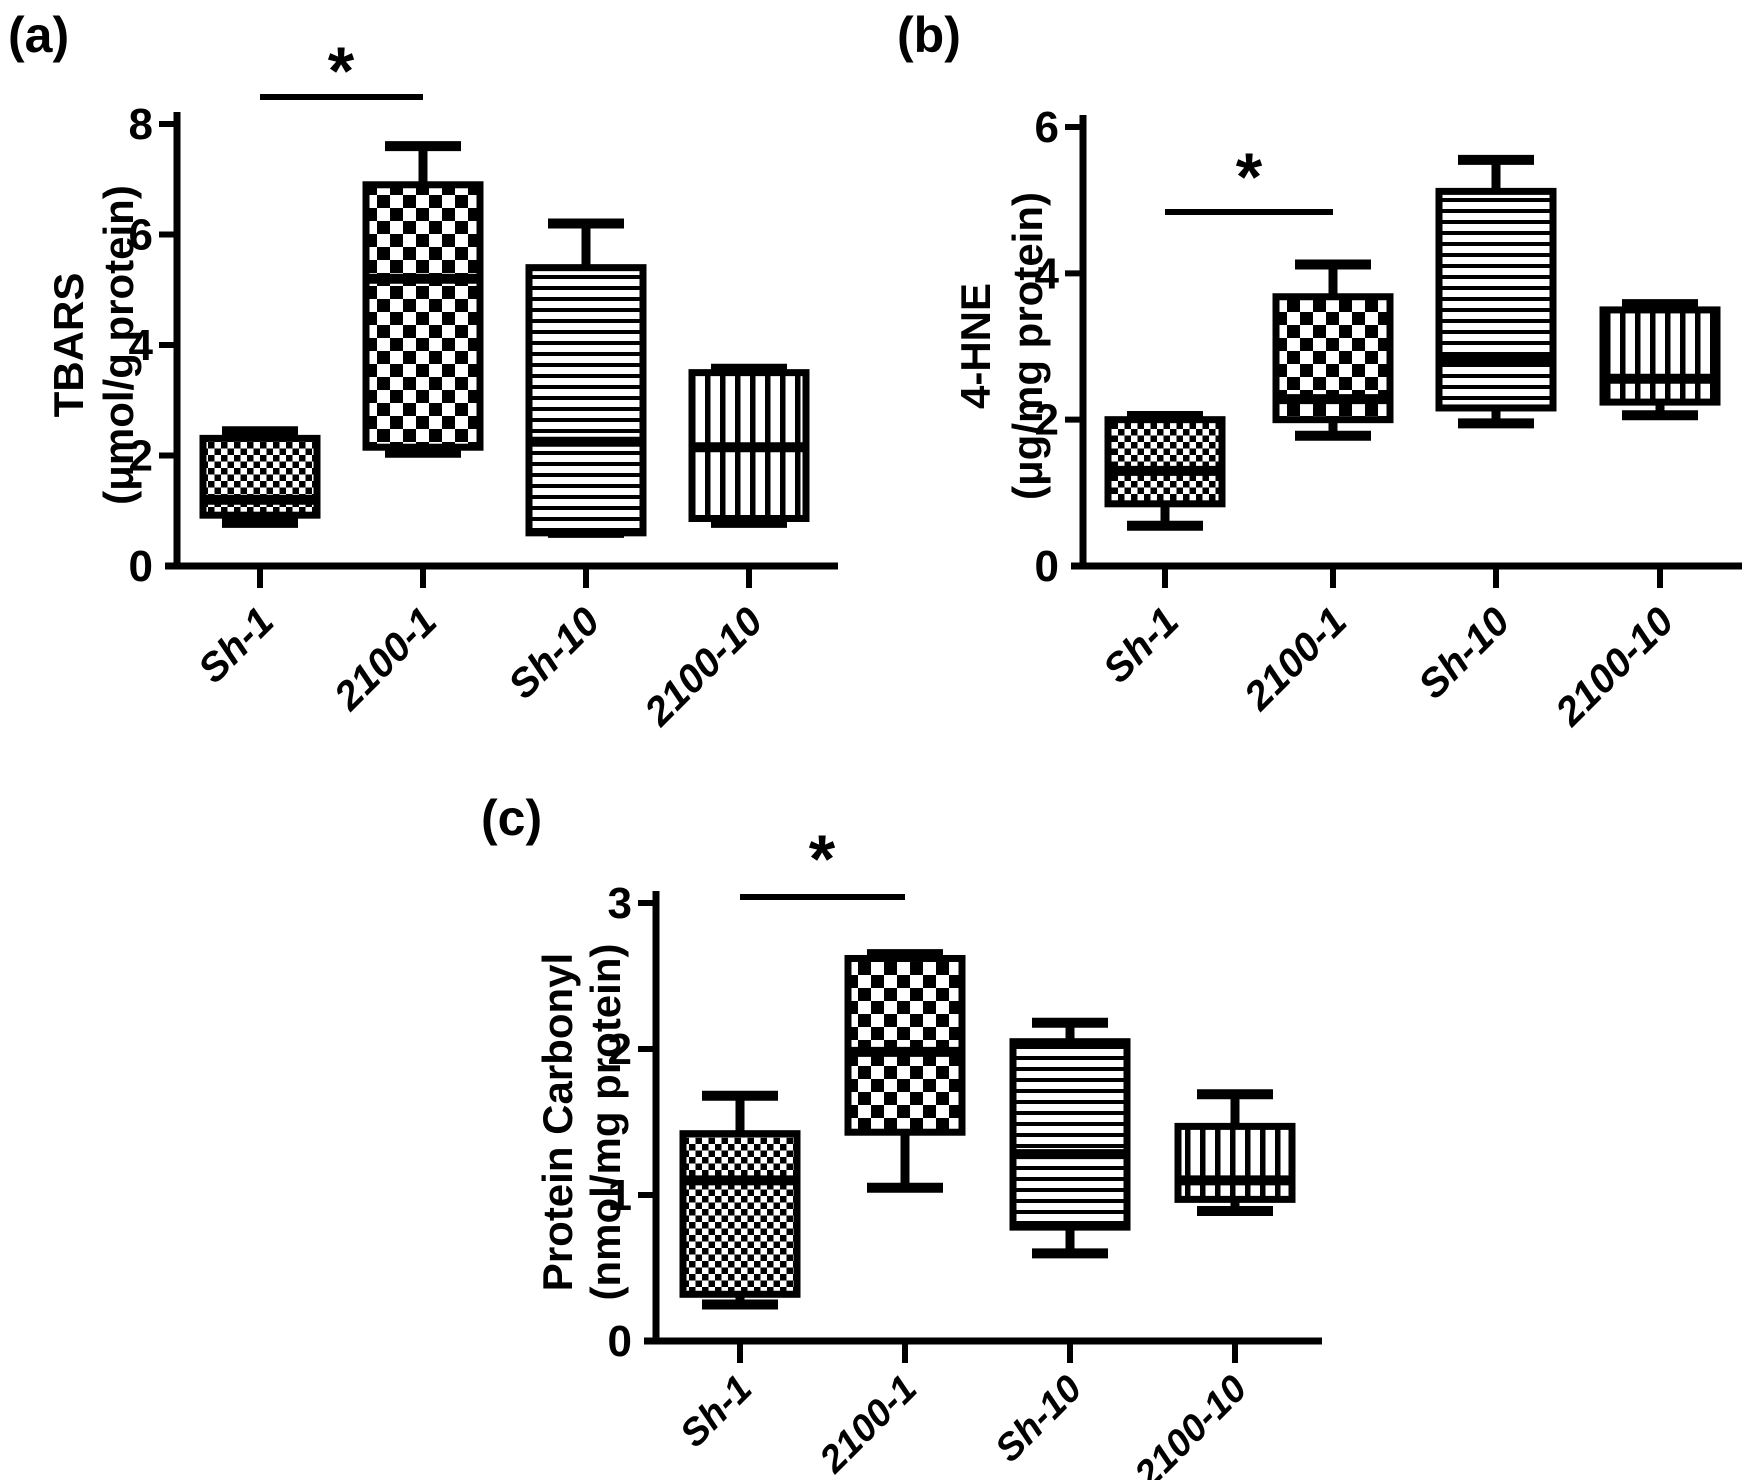 The image size is (1750, 1480). What do you see at coordinates (141, 456) in the screenshot?
I see `y-tick-label-a: 2` at bounding box center [141, 456].